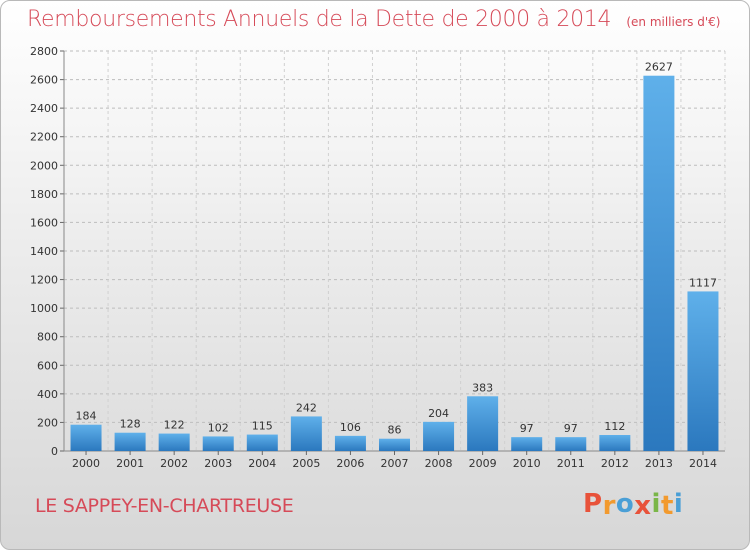 The width and height of the screenshot is (750, 550). What do you see at coordinates (673, 22) in the screenshot?
I see `chart-unit-label: (en milliers d'€)` at bounding box center [673, 22].